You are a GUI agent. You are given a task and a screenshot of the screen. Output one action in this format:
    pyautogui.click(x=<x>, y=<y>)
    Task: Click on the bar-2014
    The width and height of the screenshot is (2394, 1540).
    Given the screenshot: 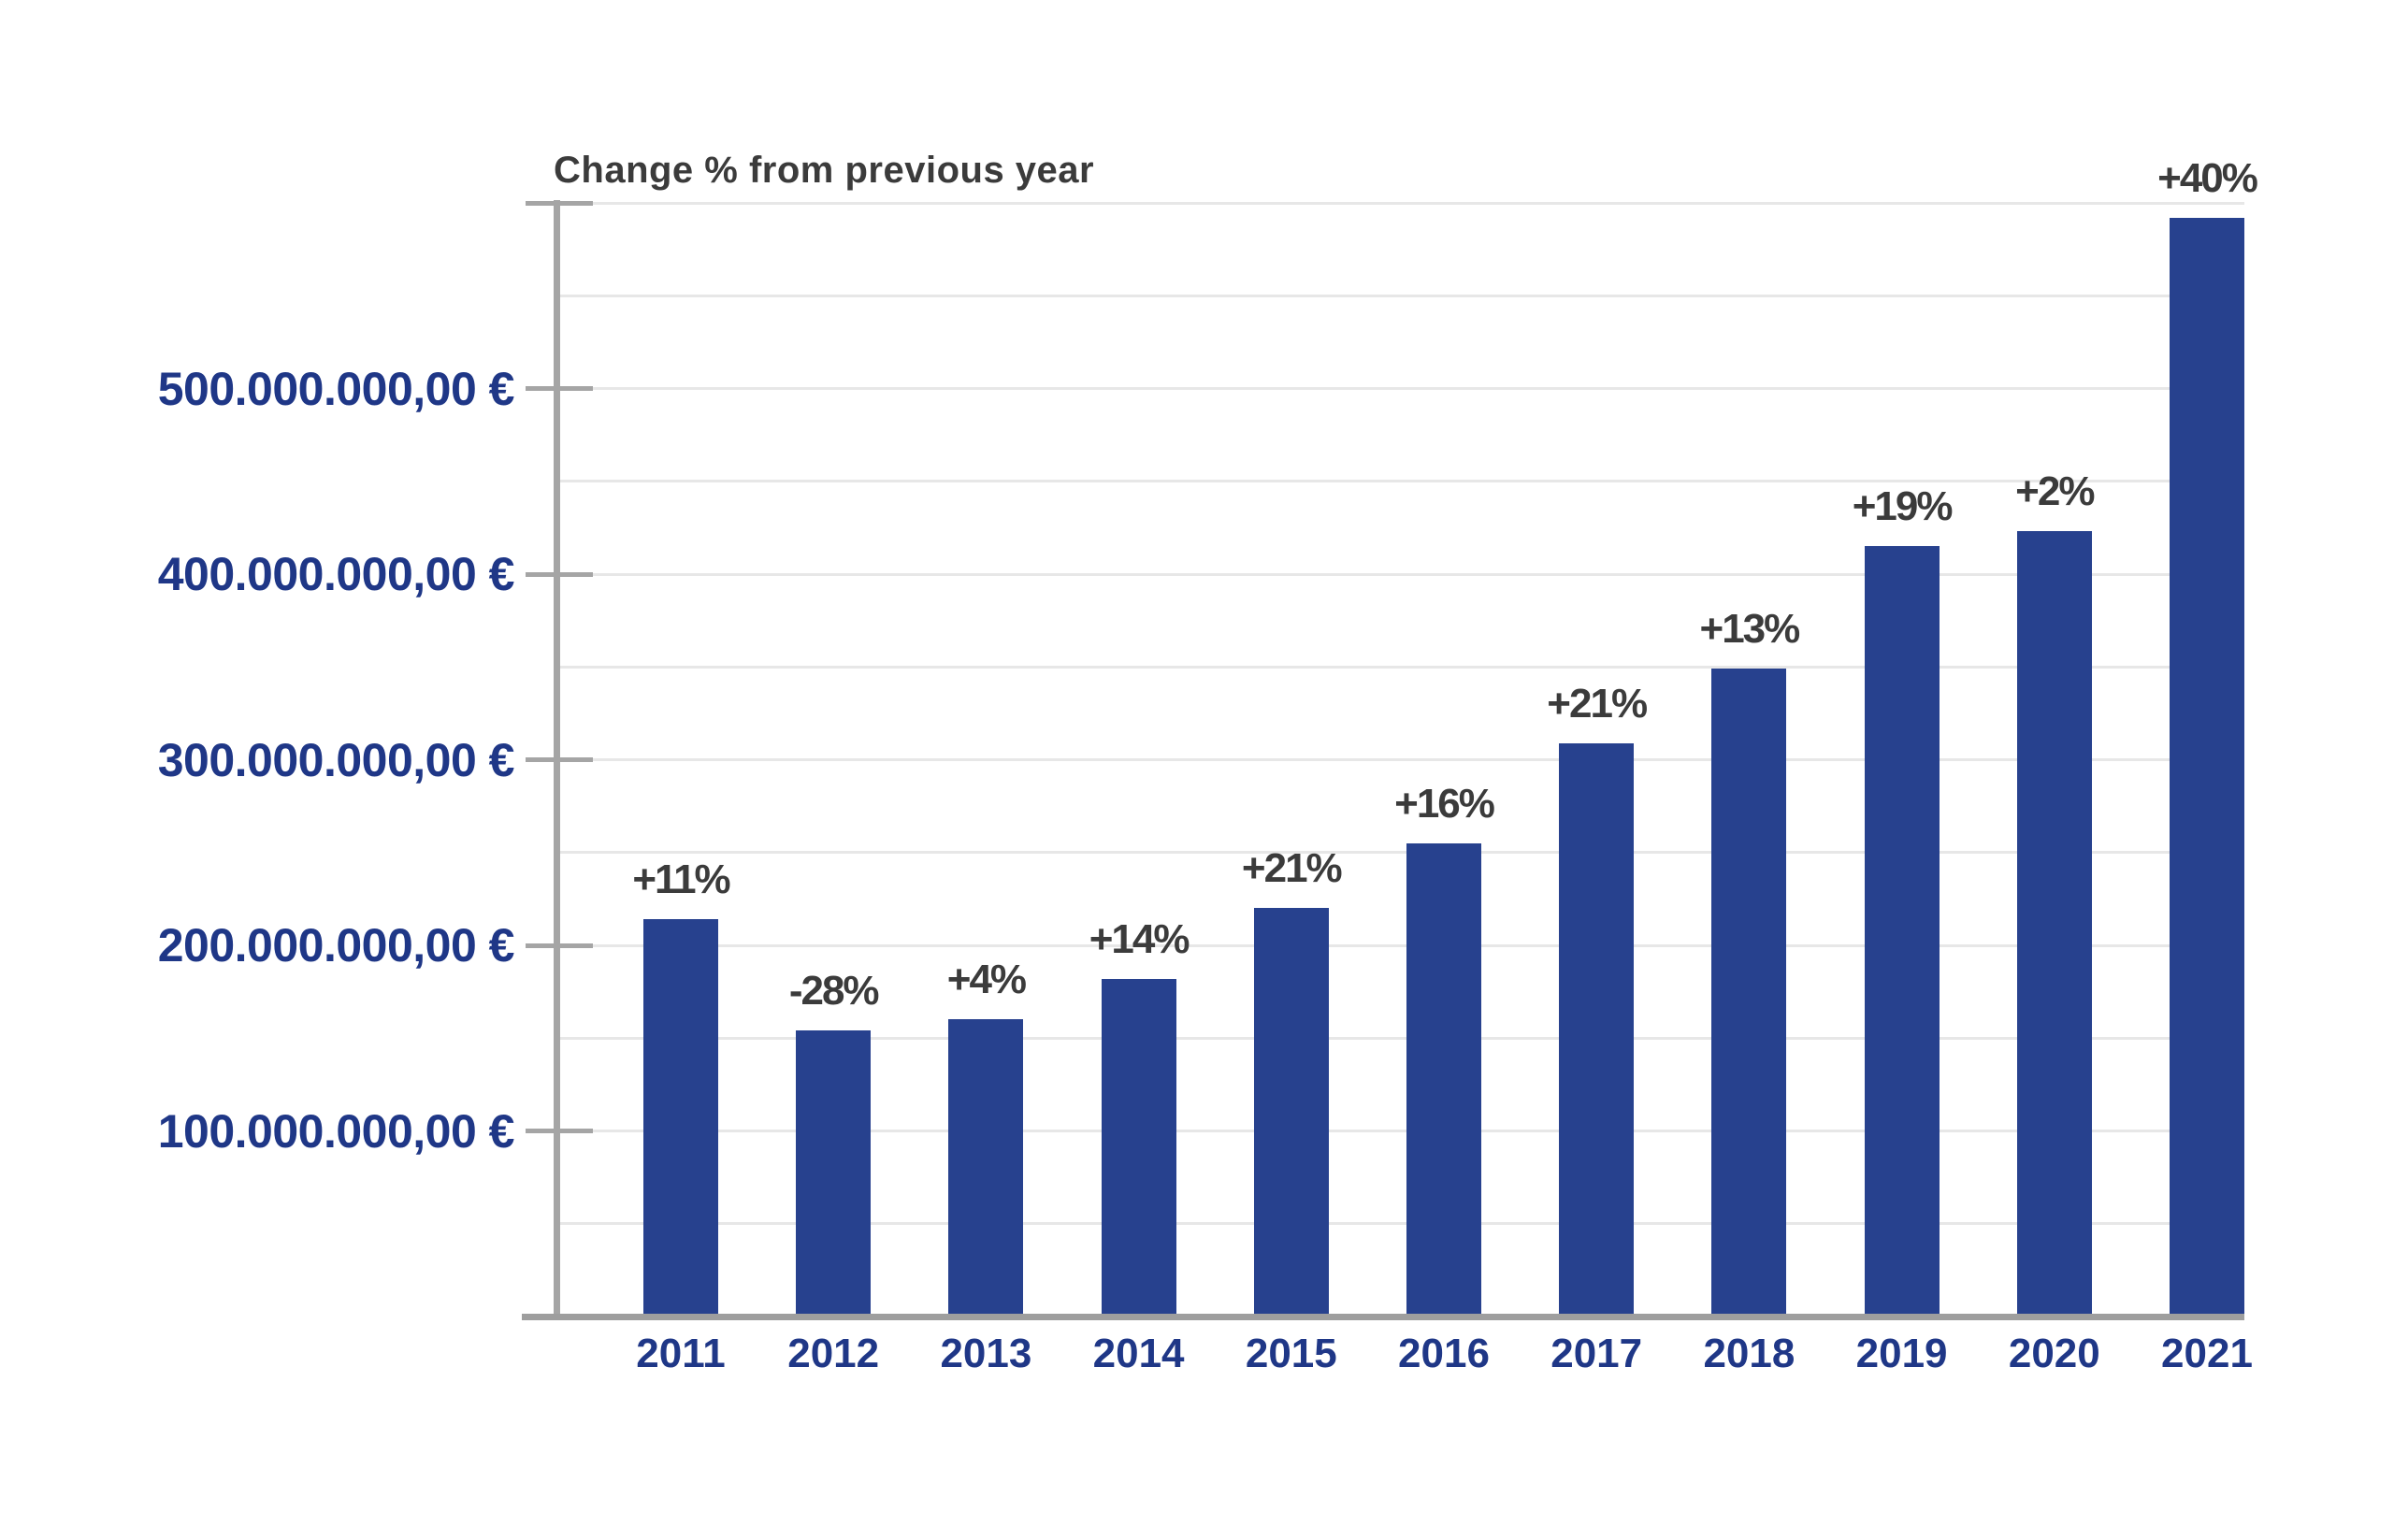 What is the action you would take?
    pyautogui.click(x=1139, y=1147)
    